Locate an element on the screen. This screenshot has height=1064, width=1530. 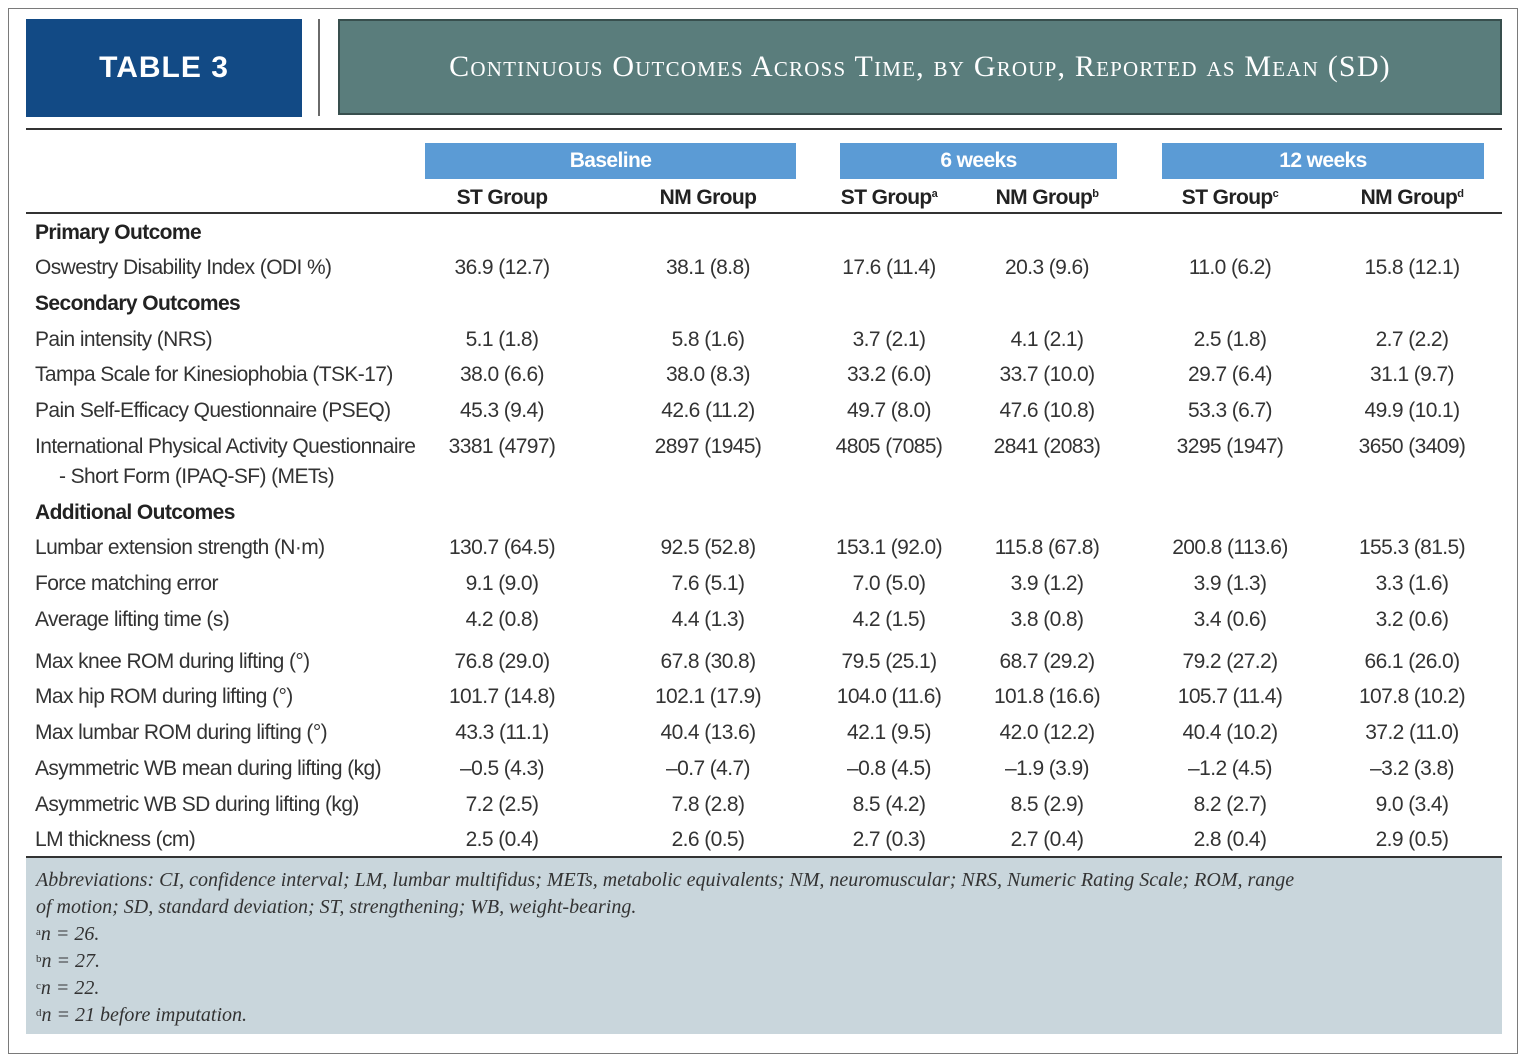
table-cell: 79.2 (27.2) is located at coordinates (1230, 661).